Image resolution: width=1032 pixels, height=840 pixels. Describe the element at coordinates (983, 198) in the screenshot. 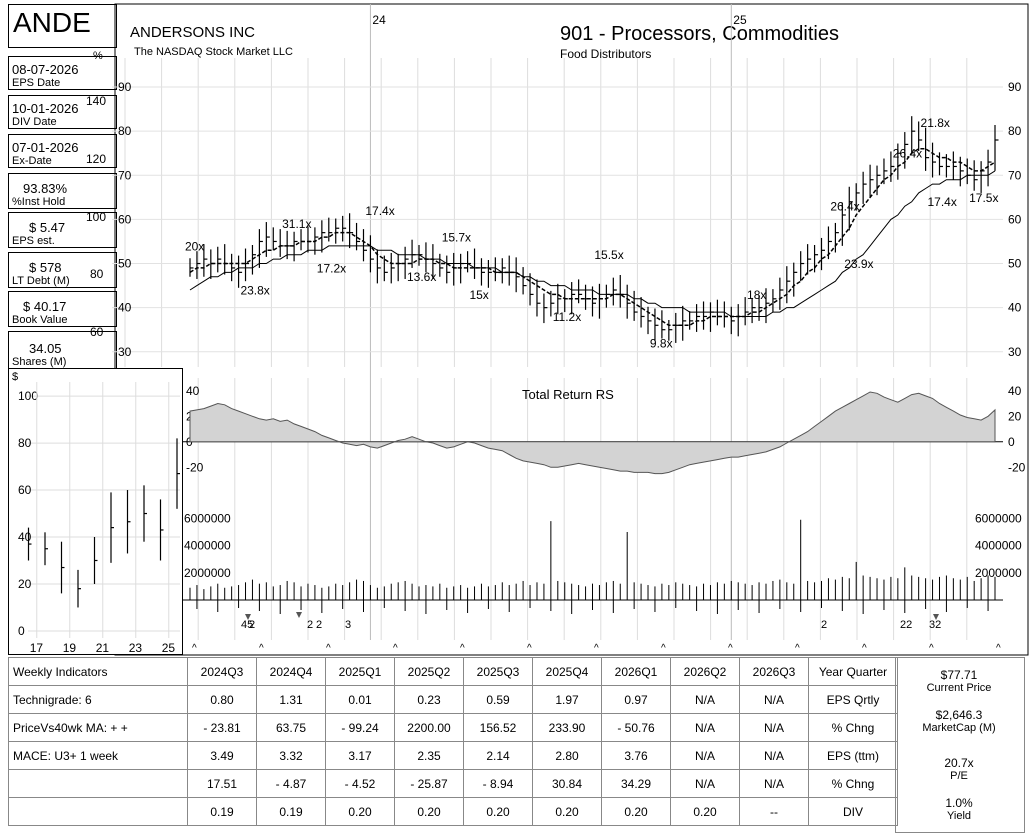

I see `pe-label: 17.5x` at that location.